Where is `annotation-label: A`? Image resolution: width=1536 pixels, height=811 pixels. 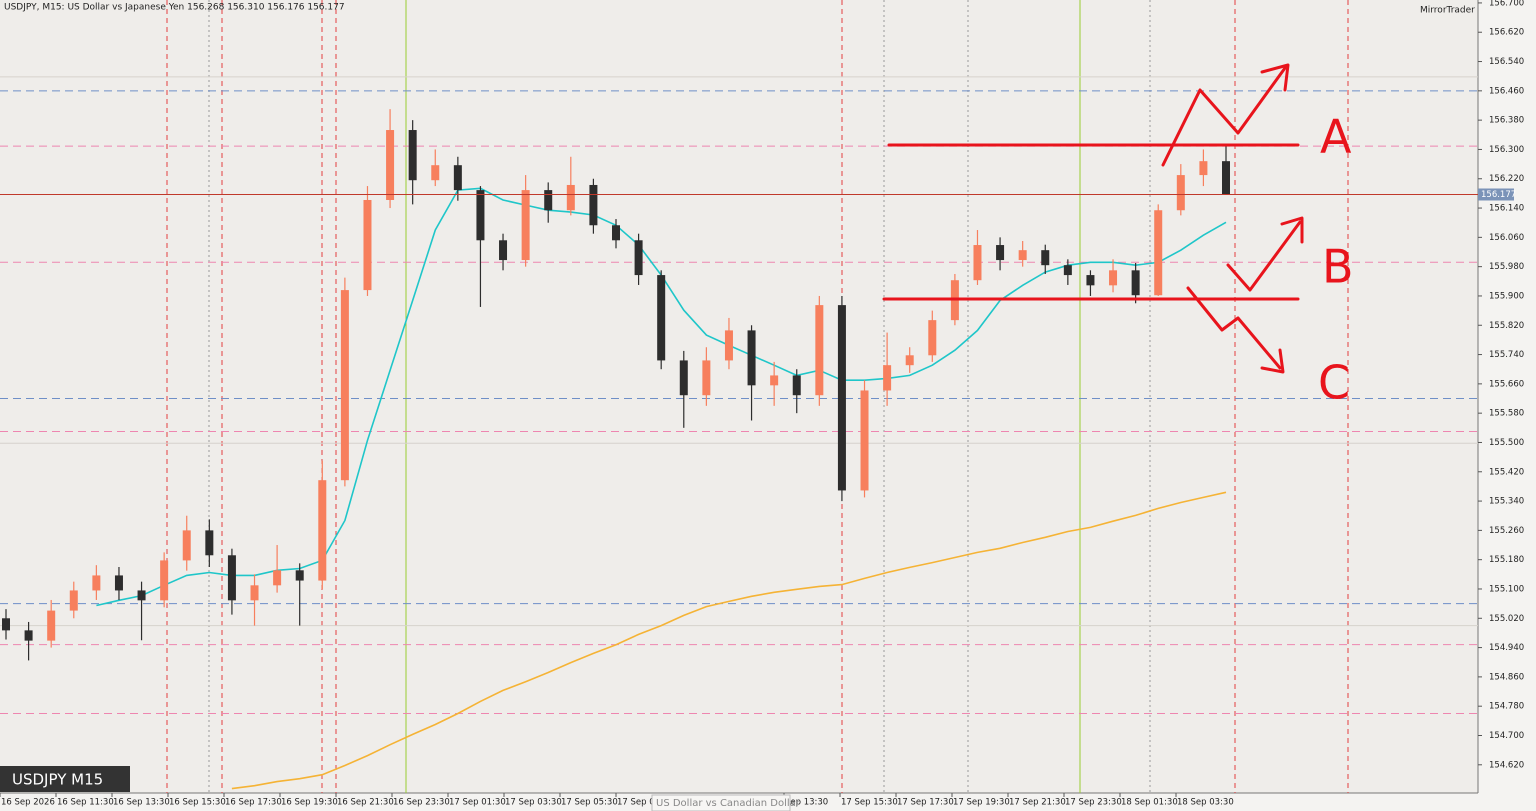 annotation-label: A is located at coordinates (1336, 137).